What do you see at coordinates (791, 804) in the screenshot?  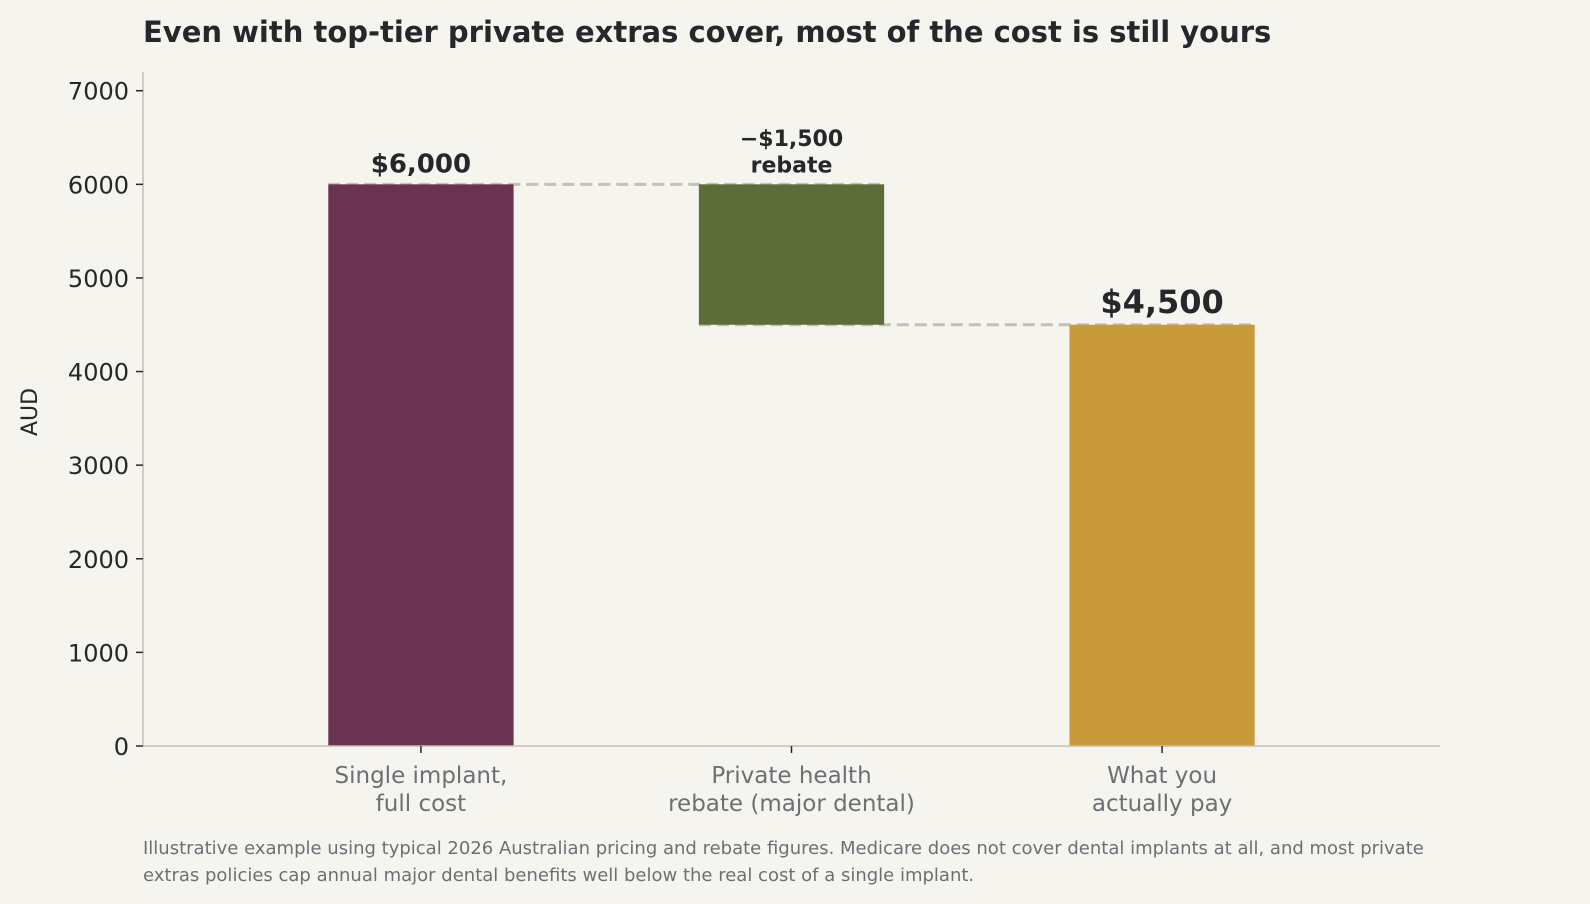 I see `x-category-label: rebate (major dental)` at bounding box center [791, 804].